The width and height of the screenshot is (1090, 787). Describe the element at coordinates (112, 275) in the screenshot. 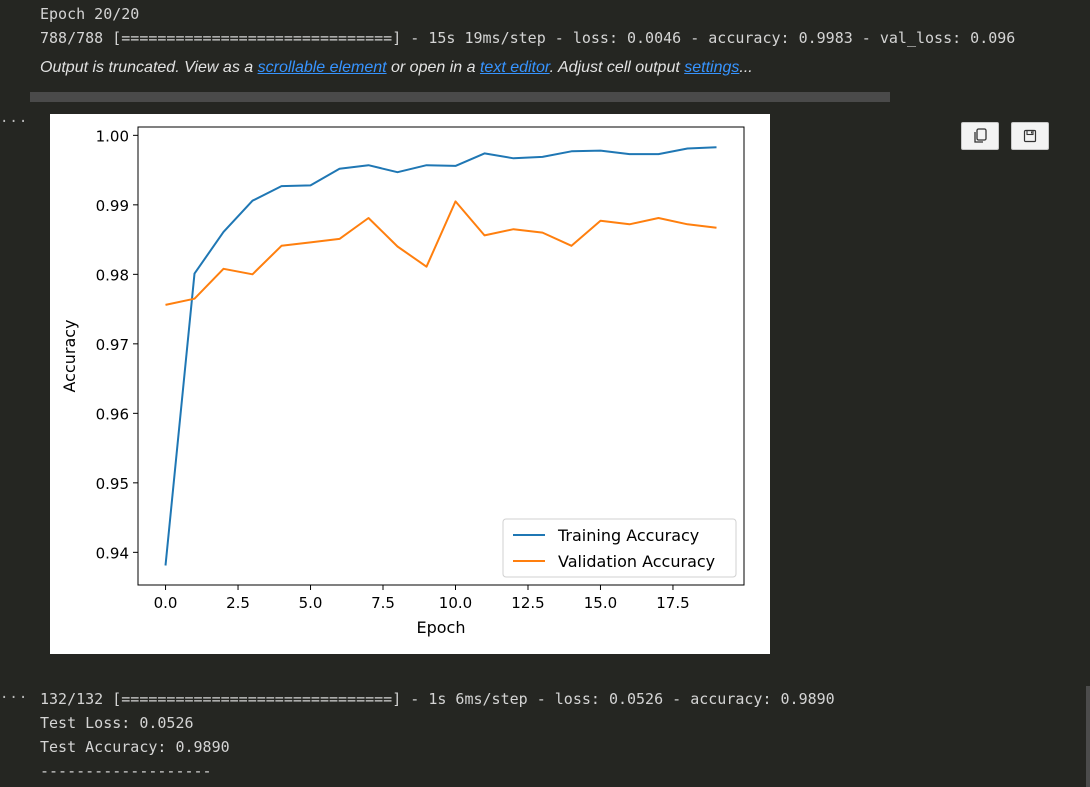

I see `y-tick-label: 0.98` at that location.